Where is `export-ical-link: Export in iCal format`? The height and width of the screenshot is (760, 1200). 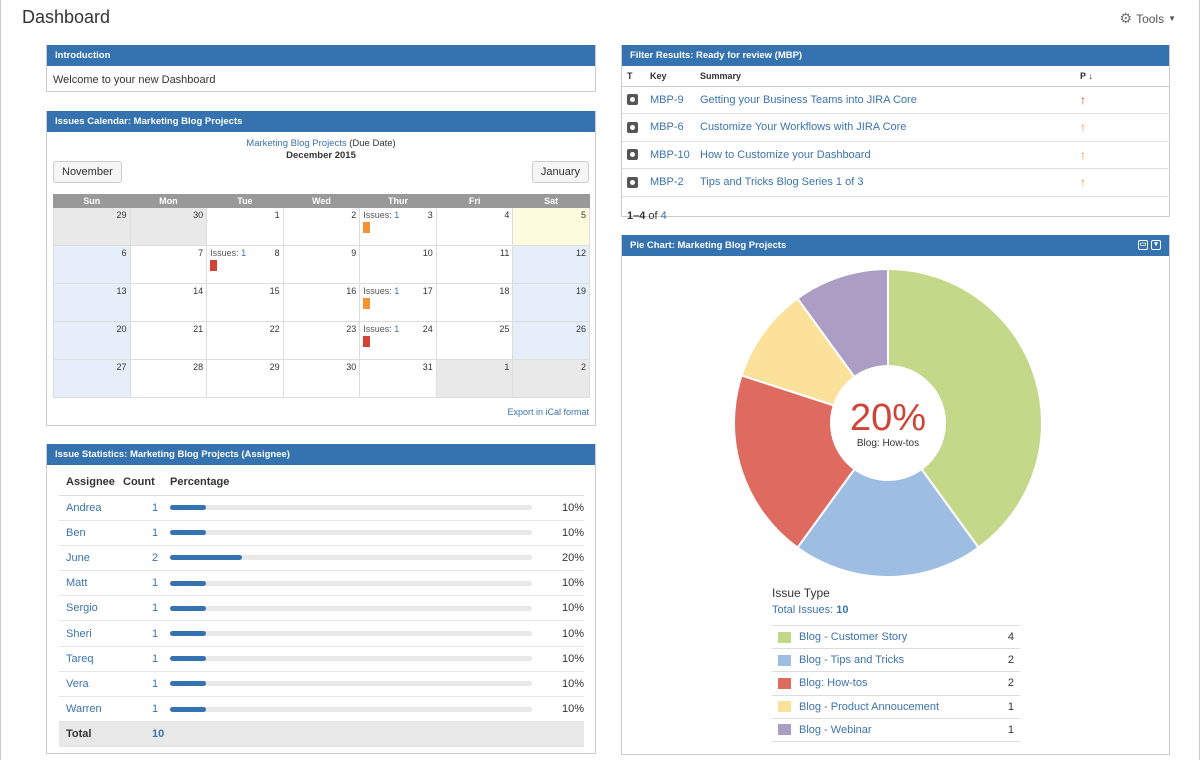 export-ical-link: Export in iCal format is located at coordinates (548, 412).